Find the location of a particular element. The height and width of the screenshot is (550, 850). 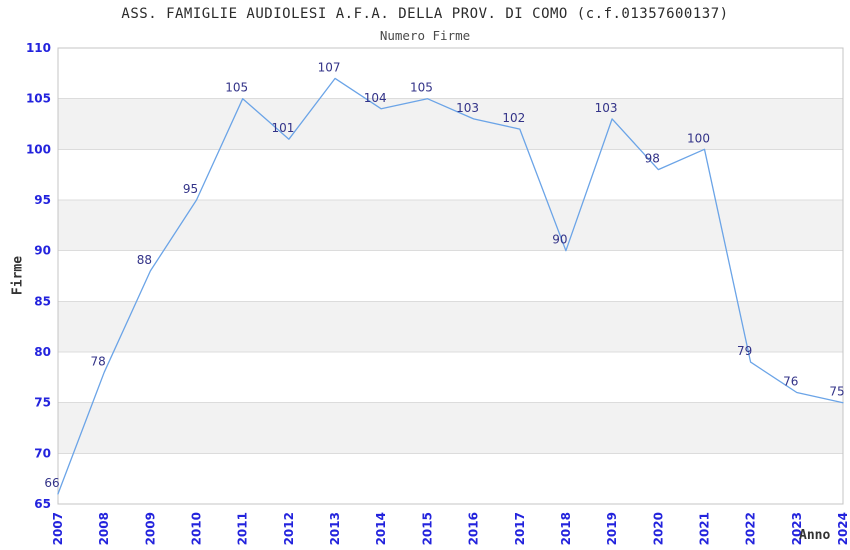

x-tick-label: 2024 is located at coordinates (843, 528).